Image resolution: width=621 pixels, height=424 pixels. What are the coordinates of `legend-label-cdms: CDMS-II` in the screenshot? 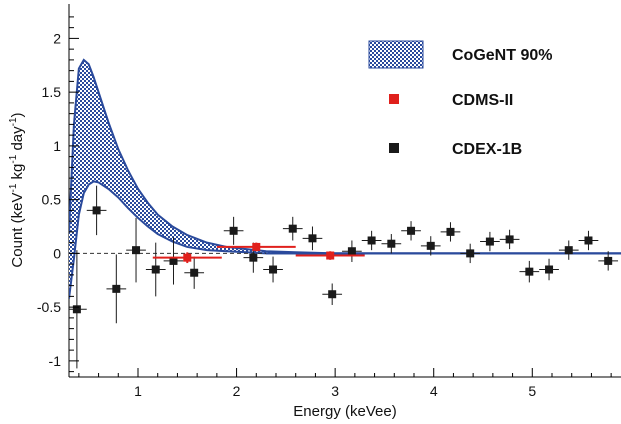 It's located at (482, 100).